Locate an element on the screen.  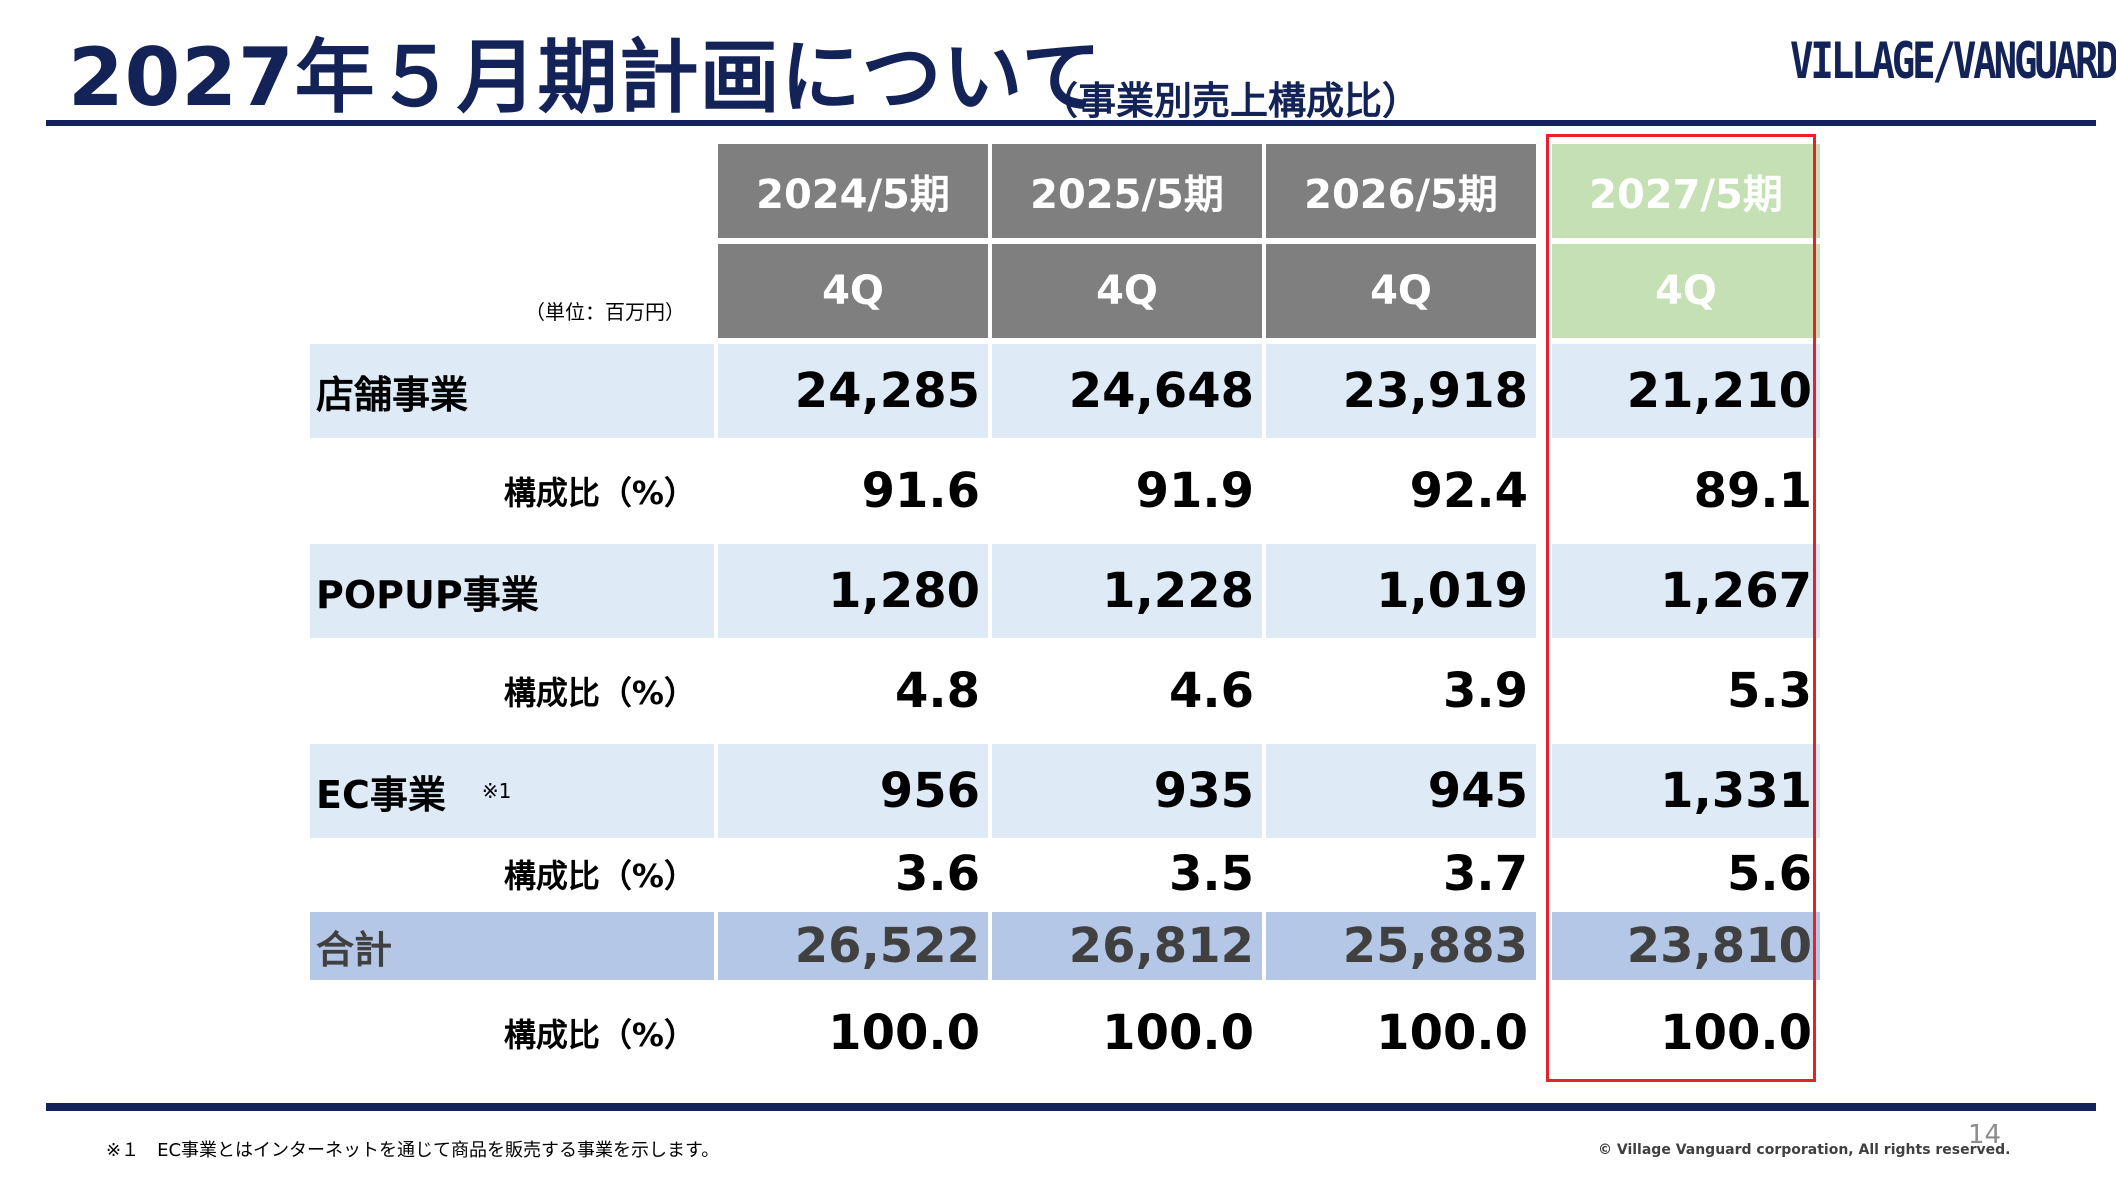
row-label-ec: EC事業 ※1 is located at coordinates (512, 791).